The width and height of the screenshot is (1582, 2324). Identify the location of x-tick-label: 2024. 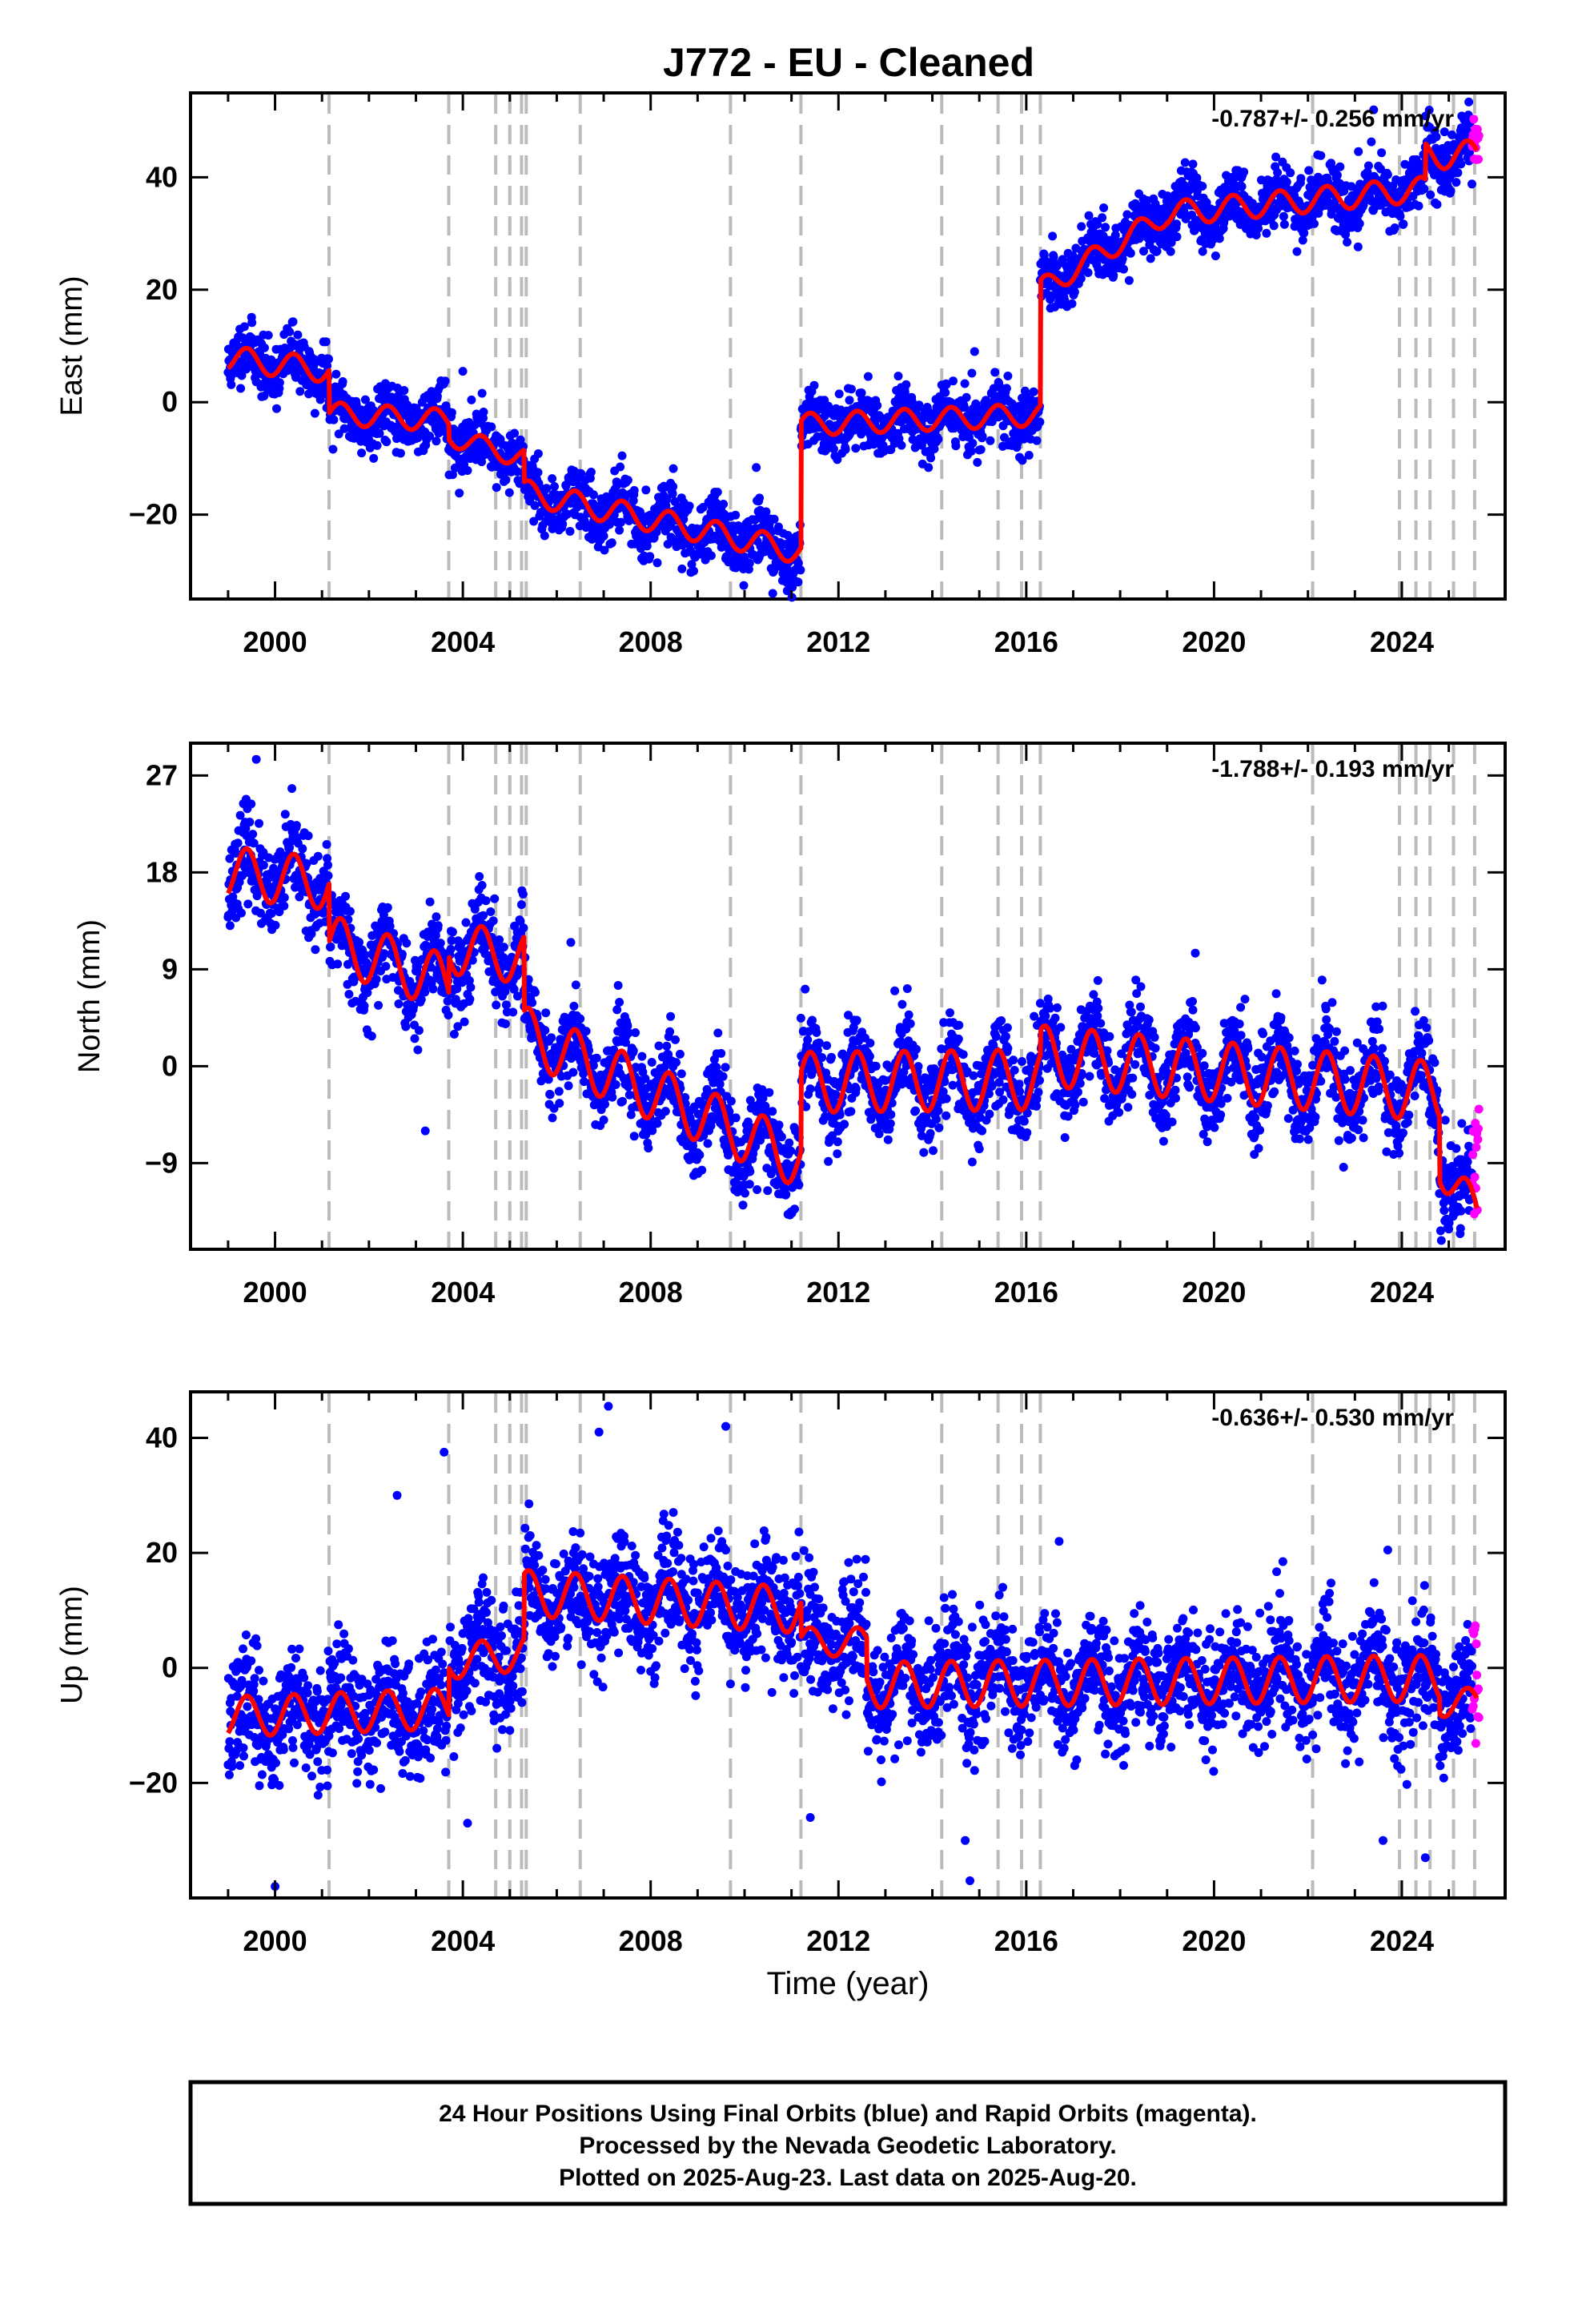
(1402, 641).